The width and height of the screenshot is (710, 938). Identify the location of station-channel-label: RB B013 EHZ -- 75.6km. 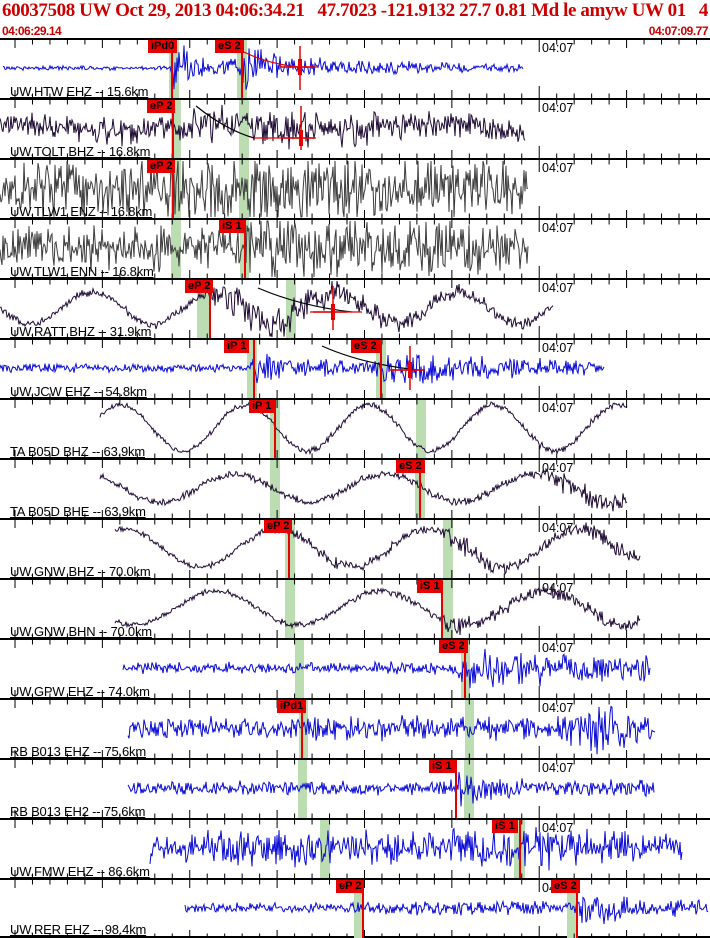
(78, 751).